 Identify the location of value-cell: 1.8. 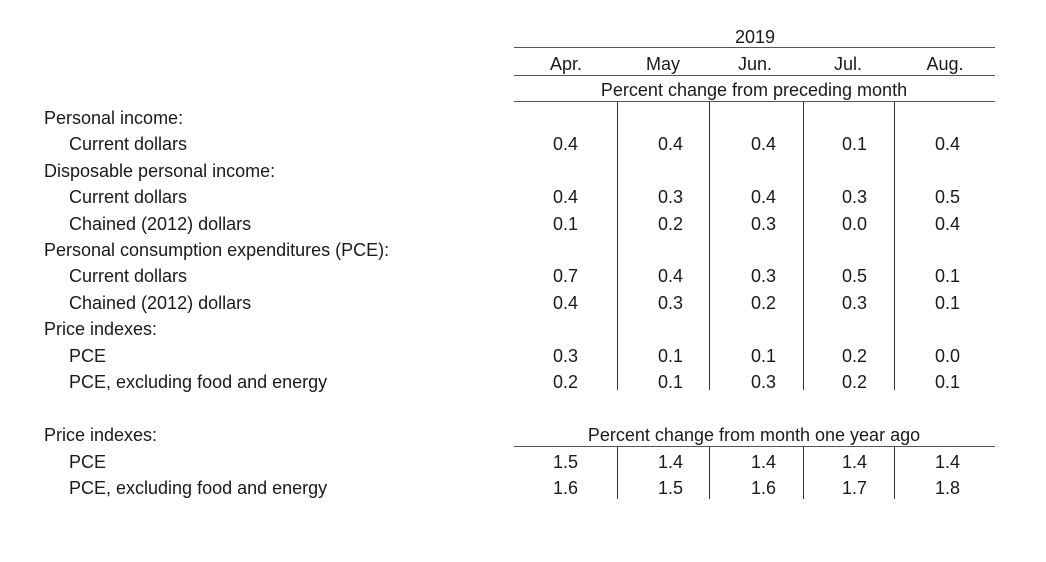
(947, 488).